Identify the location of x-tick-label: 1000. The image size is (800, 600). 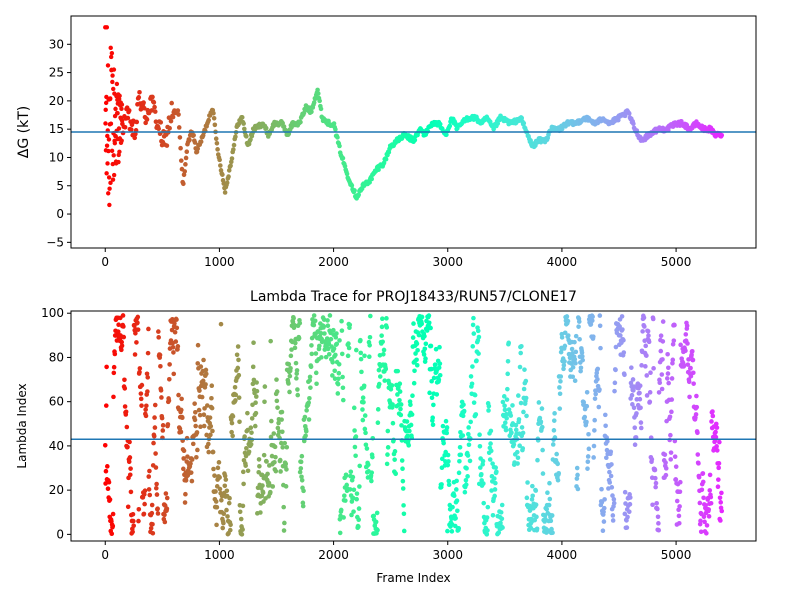
(219, 555).